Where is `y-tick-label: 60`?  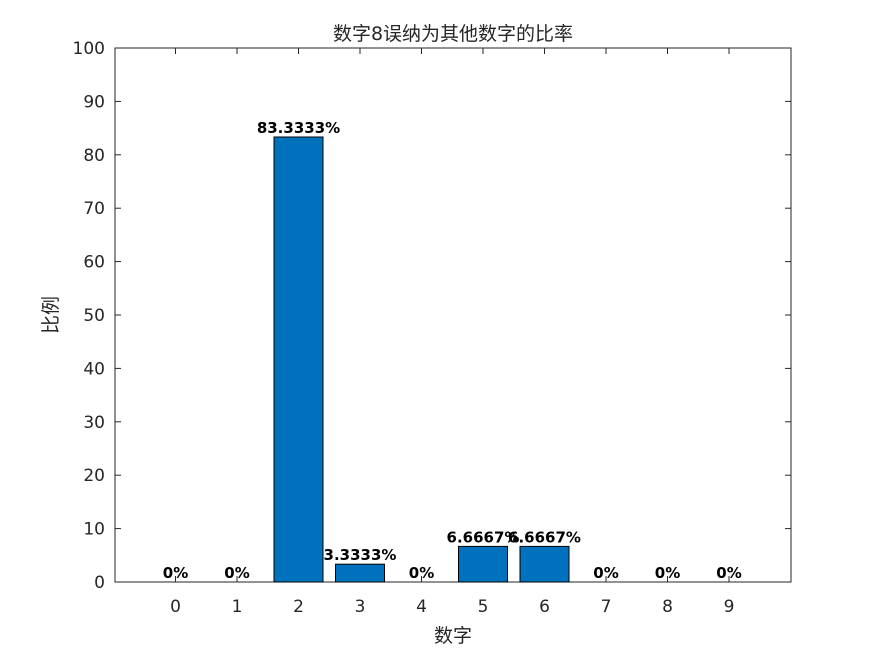
y-tick-label: 60 is located at coordinates (94, 263).